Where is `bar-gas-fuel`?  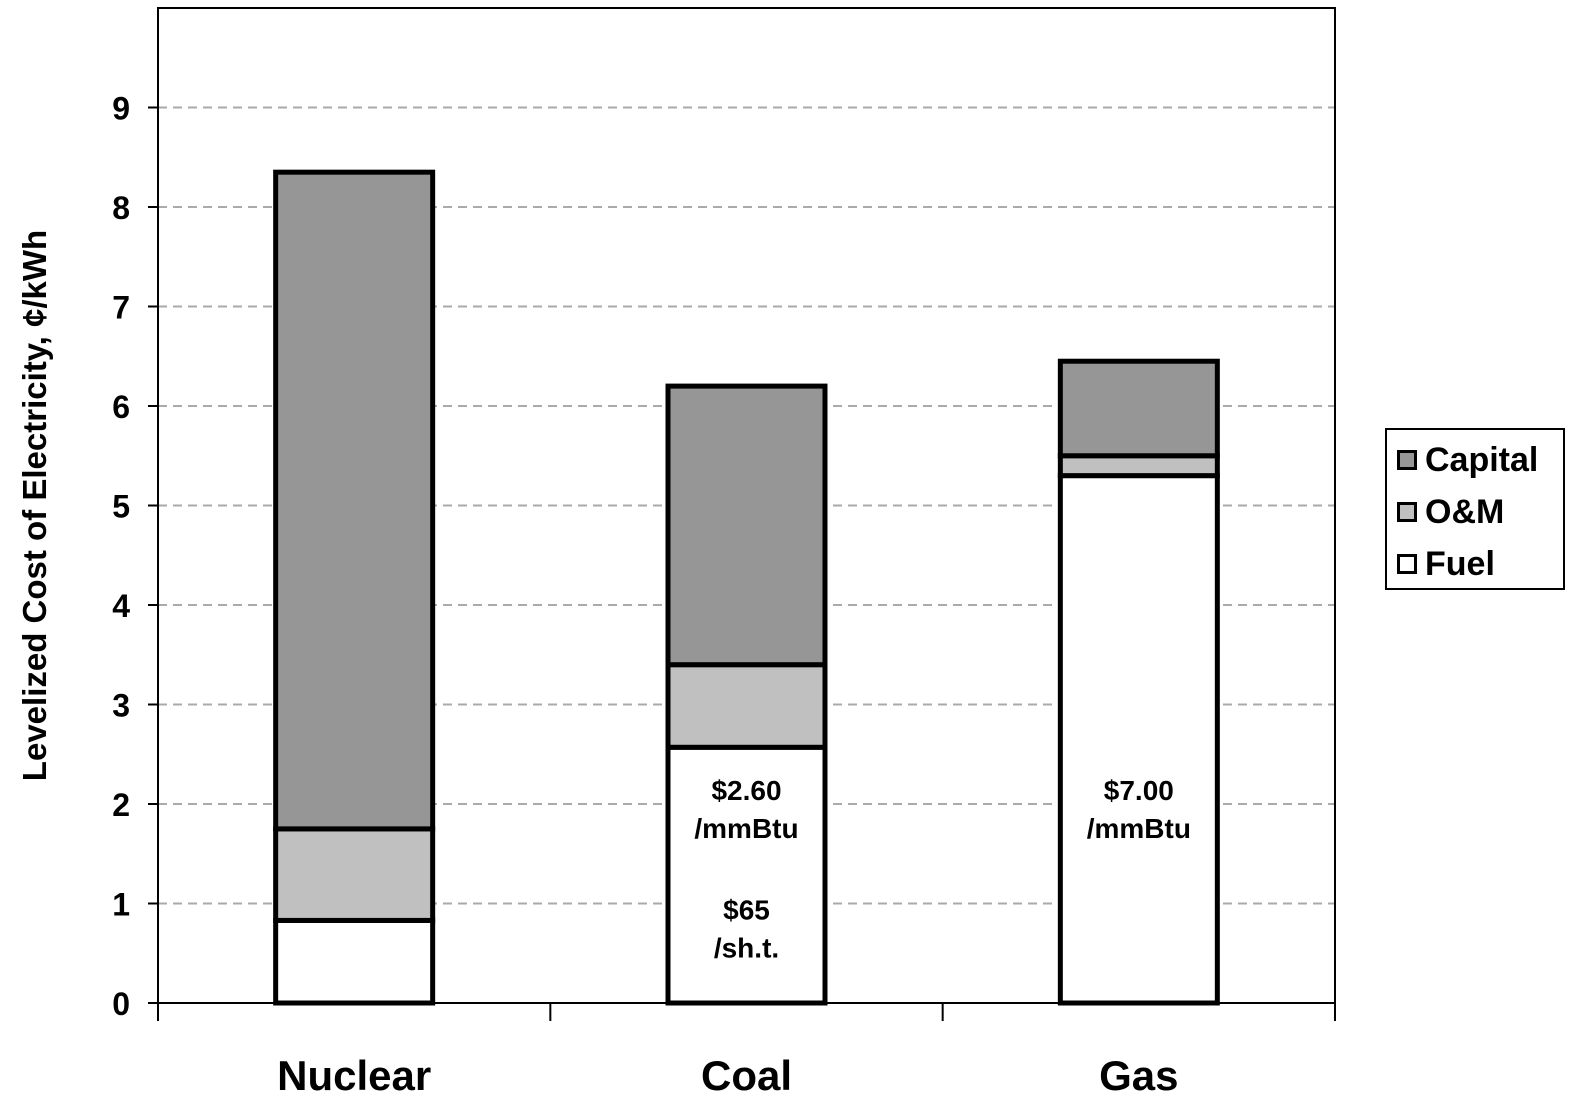
bar-gas-fuel is located at coordinates (1138, 739).